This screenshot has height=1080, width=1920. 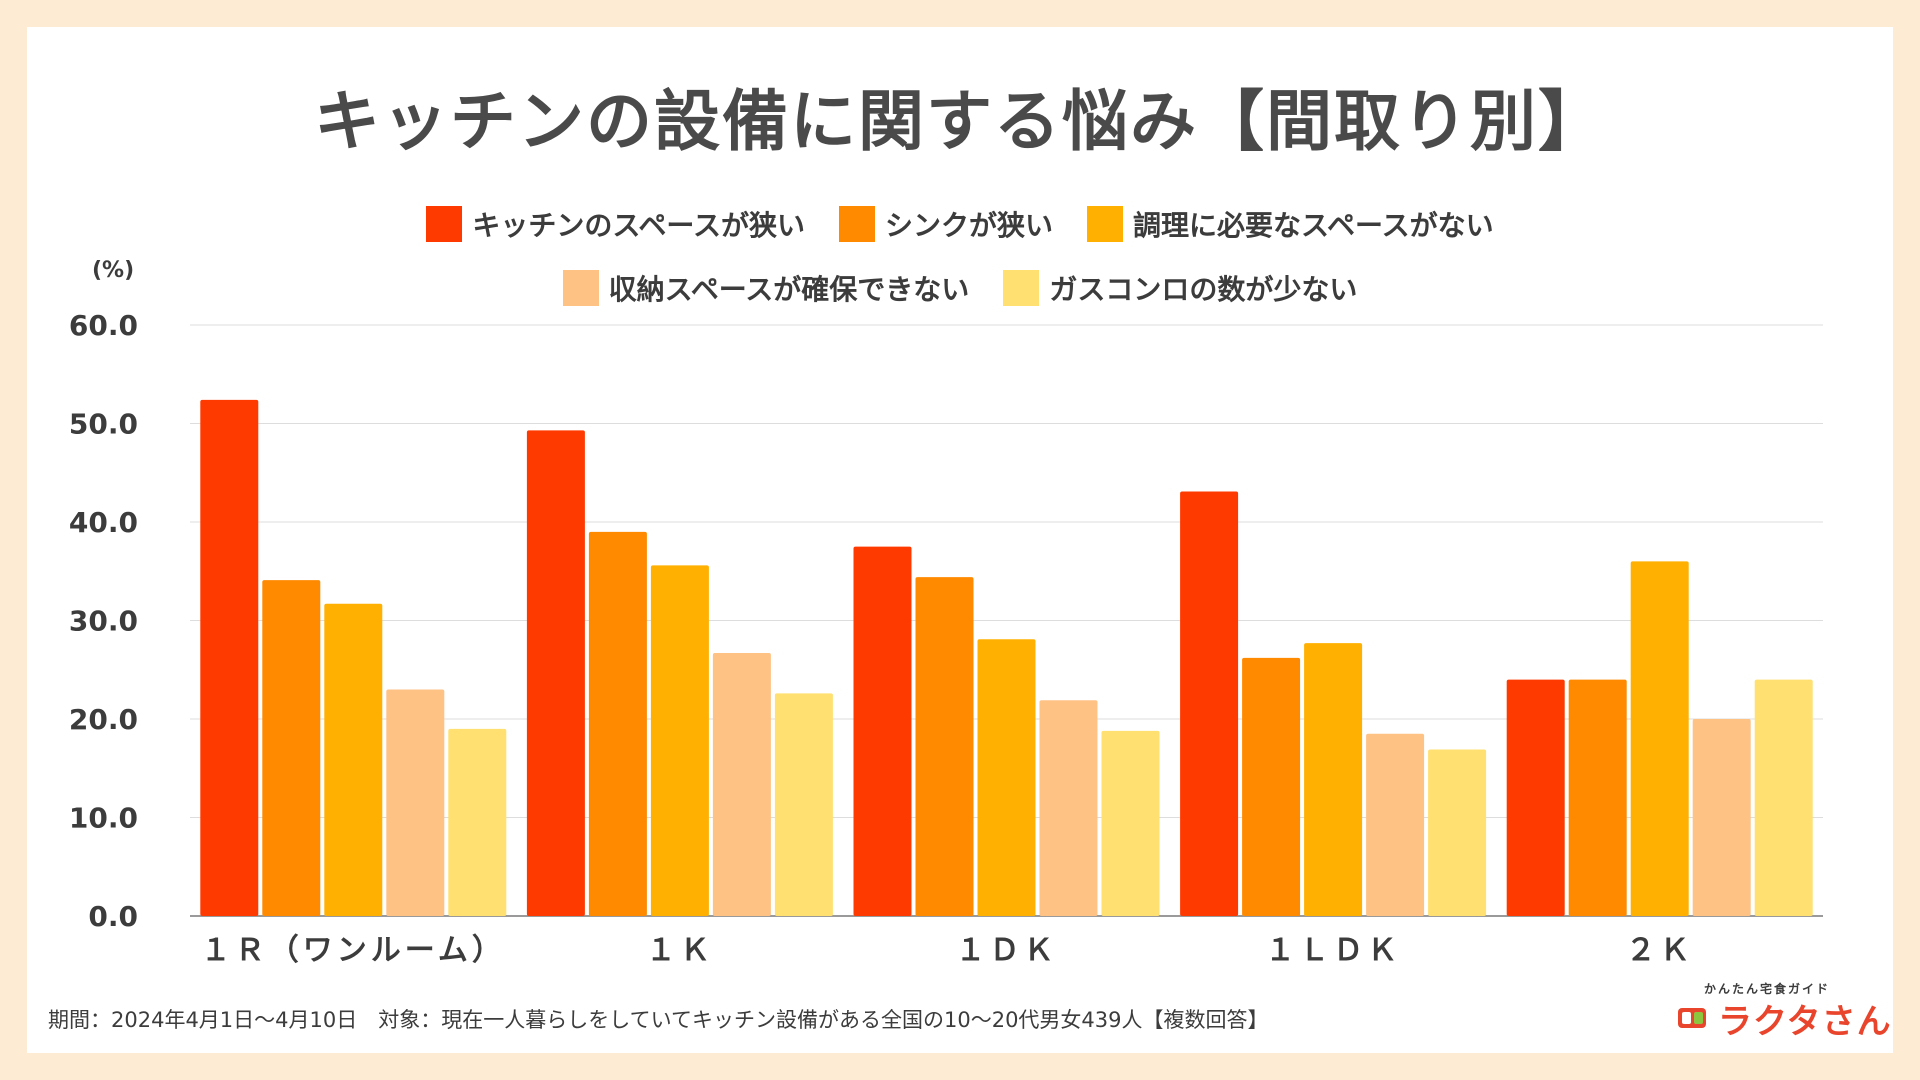 I want to click on logo-wordmark: ラクタさん, so click(x=1805, y=1022).